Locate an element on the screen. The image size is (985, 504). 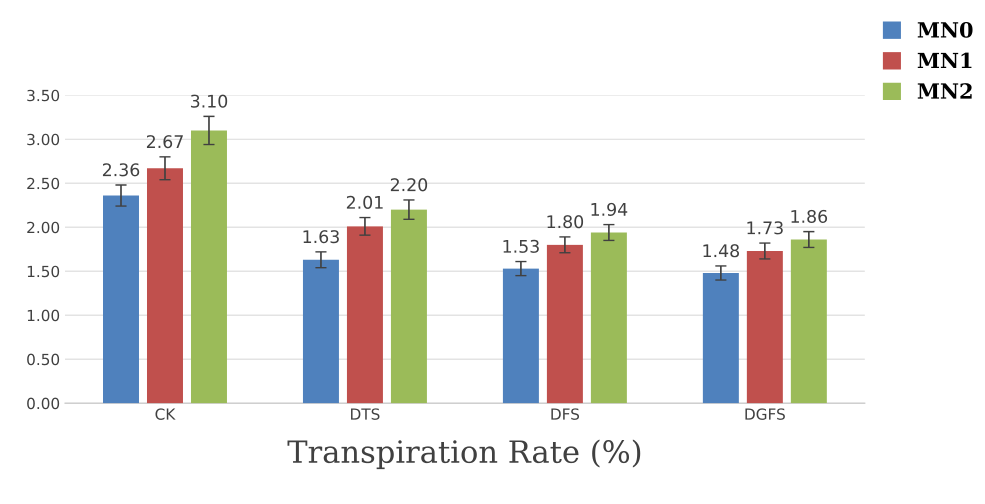
legend-label: MN0 is located at coordinates (945, 30).